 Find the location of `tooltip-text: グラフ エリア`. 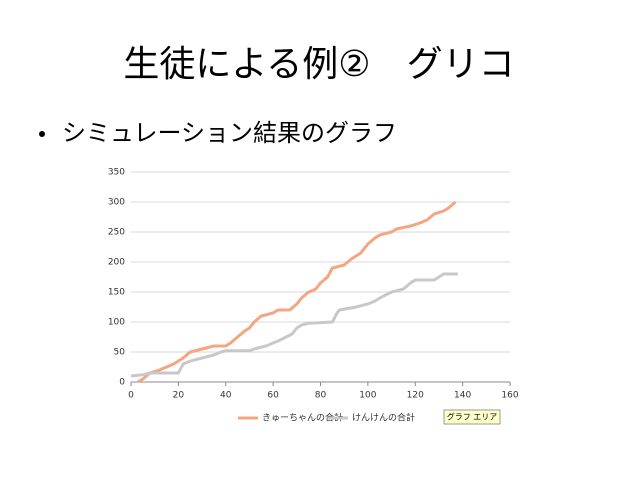

tooltip-text: グラフ エリア is located at coordinates (472, 417).